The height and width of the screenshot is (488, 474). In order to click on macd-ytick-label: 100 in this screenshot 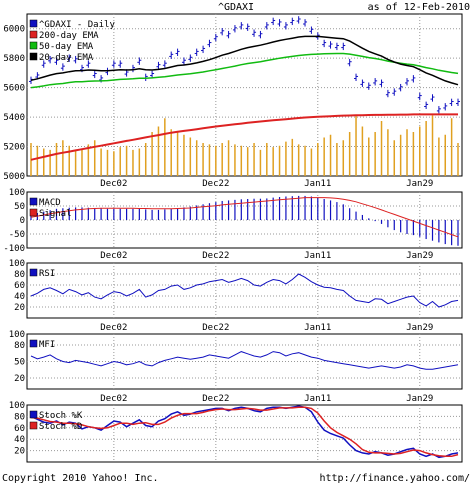, I will do `click(17, 193)`.